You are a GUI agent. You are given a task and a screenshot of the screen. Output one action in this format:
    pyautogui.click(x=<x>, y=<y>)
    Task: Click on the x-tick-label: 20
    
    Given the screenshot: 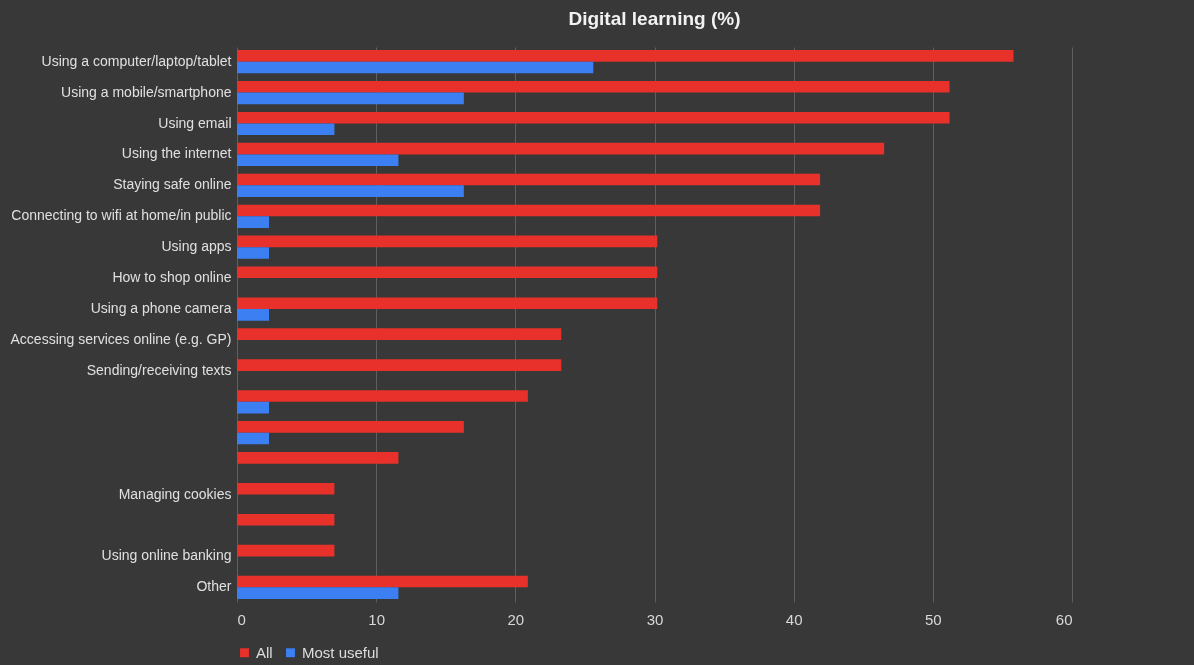 What is the action you would take?
    pyautogui.click(x=516, y=619)
    